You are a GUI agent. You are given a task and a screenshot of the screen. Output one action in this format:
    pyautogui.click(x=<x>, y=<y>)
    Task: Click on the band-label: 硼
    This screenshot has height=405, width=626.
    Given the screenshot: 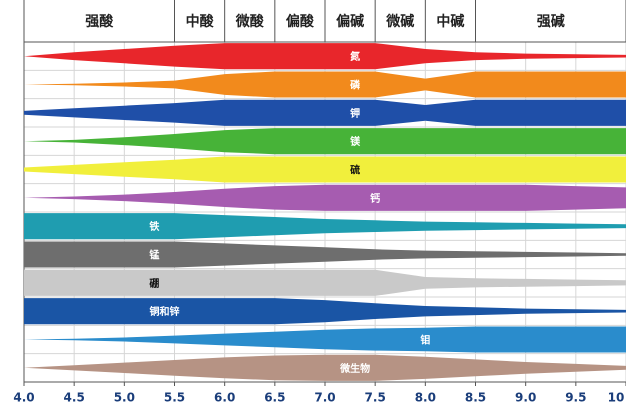 What is the action you would take?
    pyautogui.click(x=153, y=284)
    